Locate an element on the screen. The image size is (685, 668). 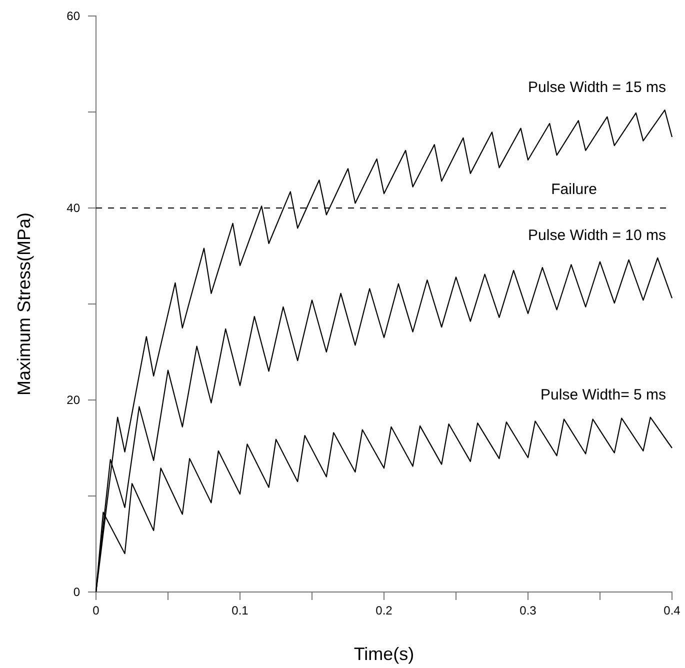
y-tick-label: 0 is located at coordinates (76, 591).